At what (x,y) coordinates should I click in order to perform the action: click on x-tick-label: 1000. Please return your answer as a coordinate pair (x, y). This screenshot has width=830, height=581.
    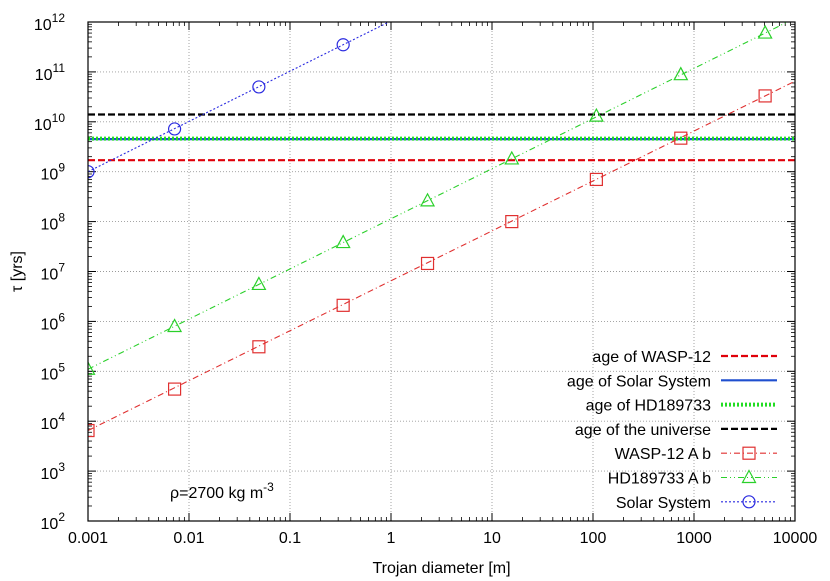
    Looking at the image, I should click on (694, 538).